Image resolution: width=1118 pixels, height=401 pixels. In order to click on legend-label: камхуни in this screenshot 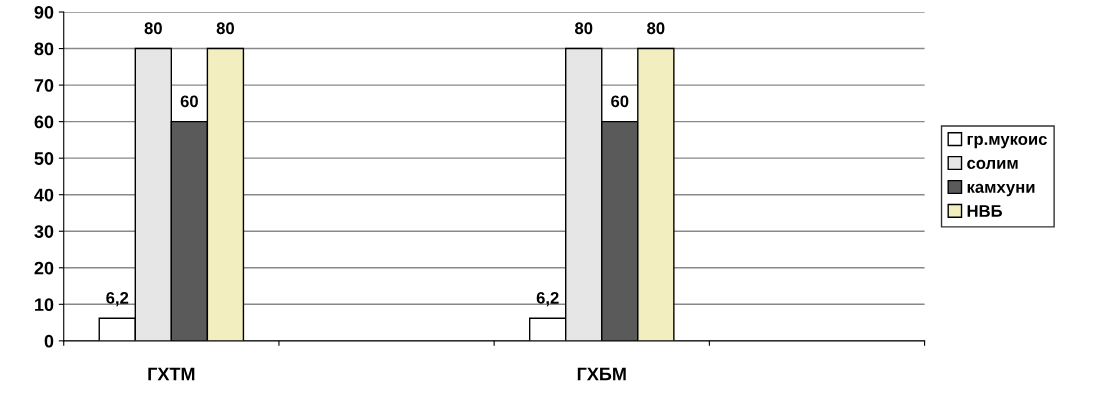, I will do `click(1001, 190)`.